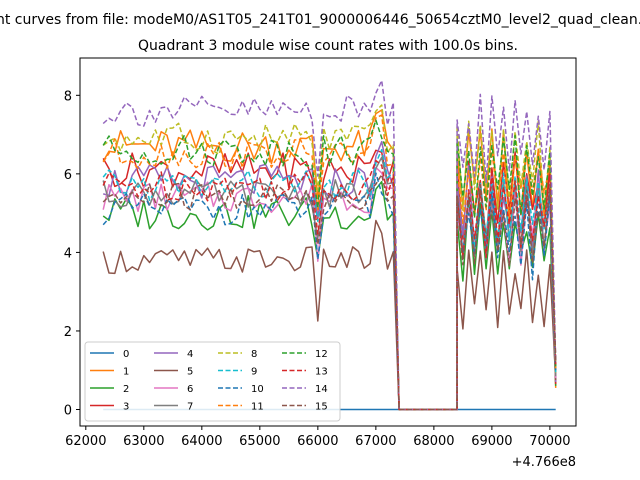  Describe the element at coordinates (259, 441) in the screenshot. I see `x-tick-label: 65000` at that location.